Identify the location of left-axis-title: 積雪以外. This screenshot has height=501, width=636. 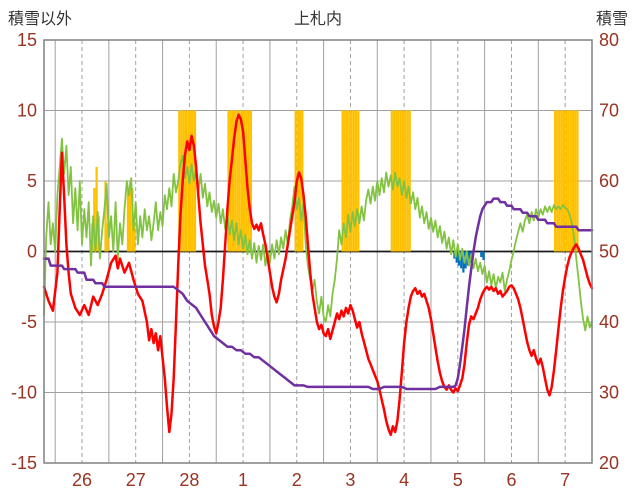
(40, 19).